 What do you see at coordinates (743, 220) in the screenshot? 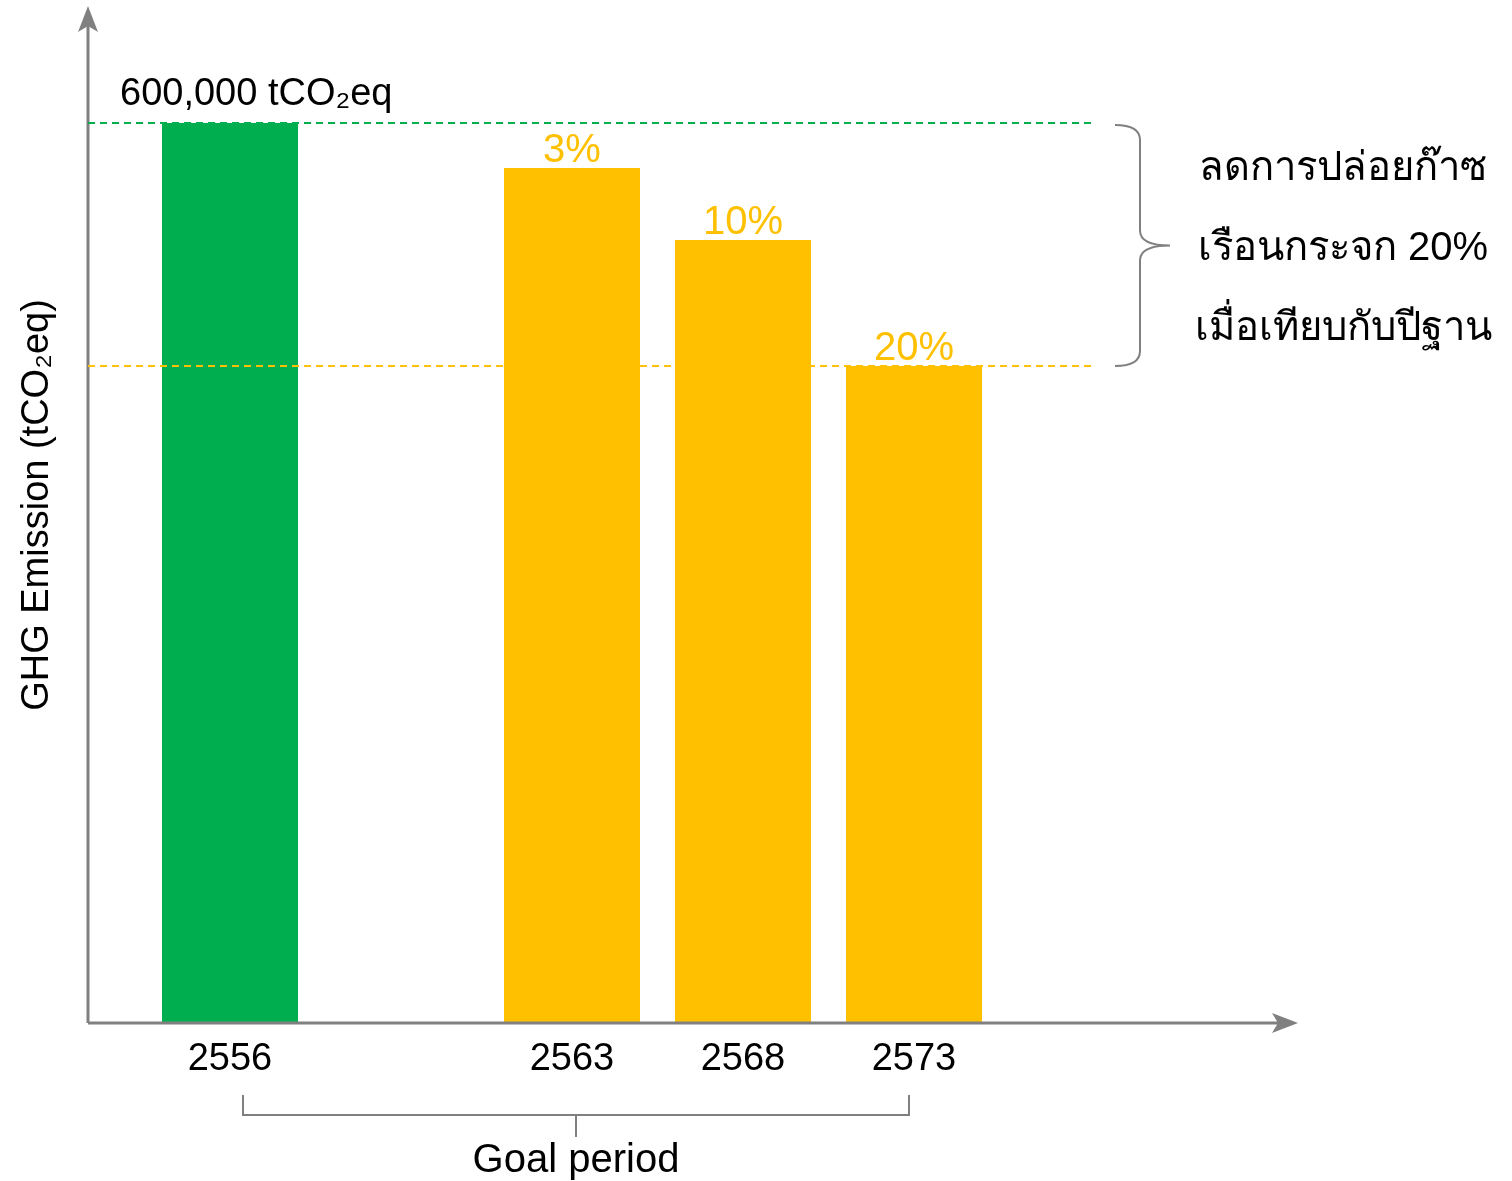
I see `annotation: 10%` at bounding box center [743, 220].